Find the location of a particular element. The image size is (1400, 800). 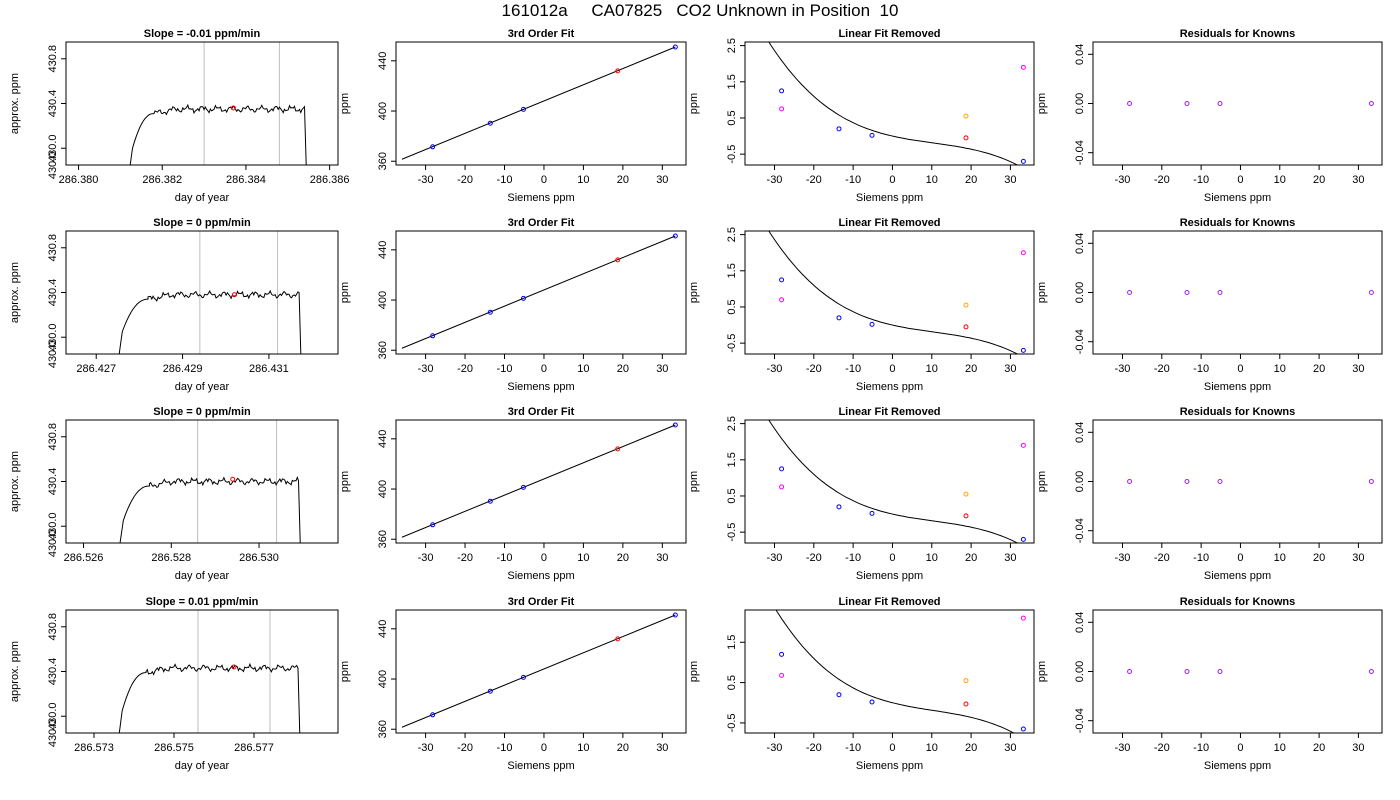

y-tick-label: -0.5 is located at coordinates (732, 722).